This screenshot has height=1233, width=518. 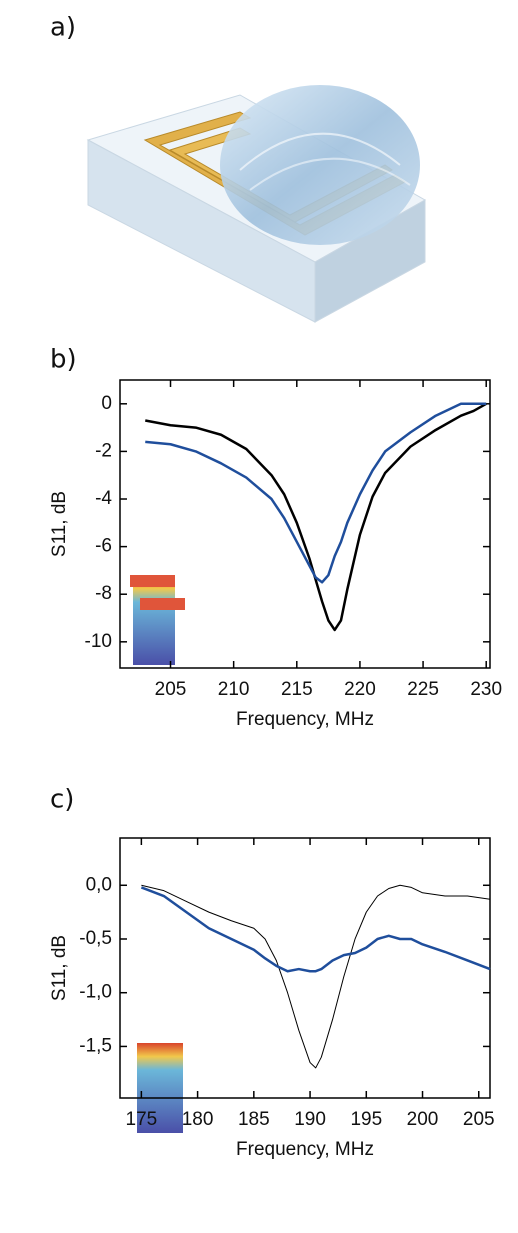 I want to click on x-tick-label: 190, so click(x=310, y=1119).